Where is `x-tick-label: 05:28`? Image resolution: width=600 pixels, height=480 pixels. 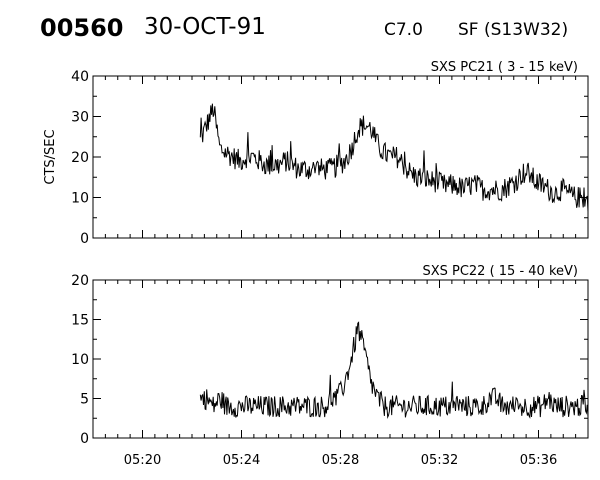
x-tick-label: 05:28 is located at coordinates (340, 460).